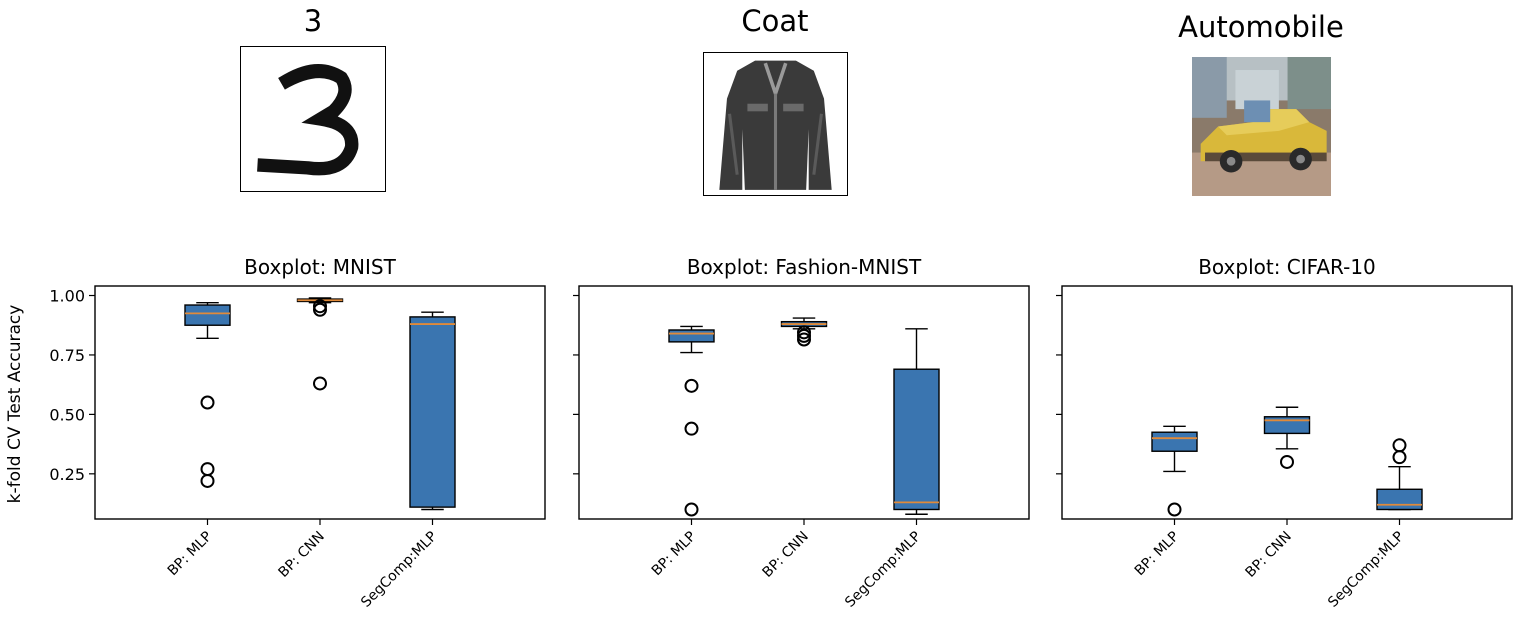  I want to click on sample-title-fashion: Coat, so click(775, 21).